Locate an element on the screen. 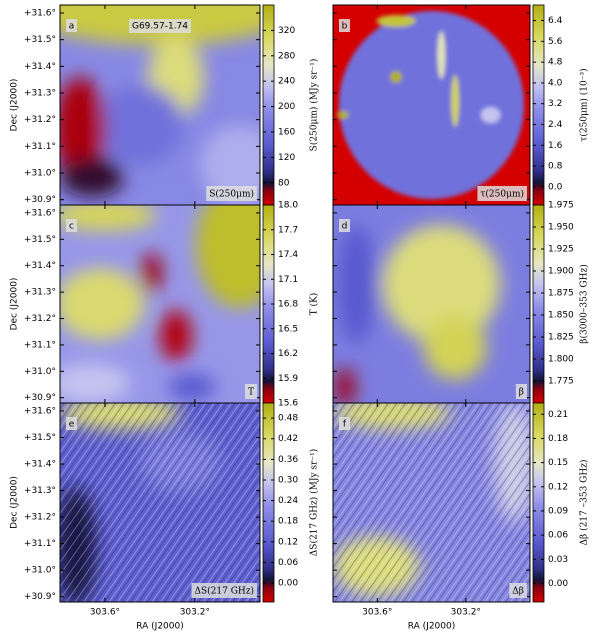  panel-letter: f is located at coordinates (345, 425).